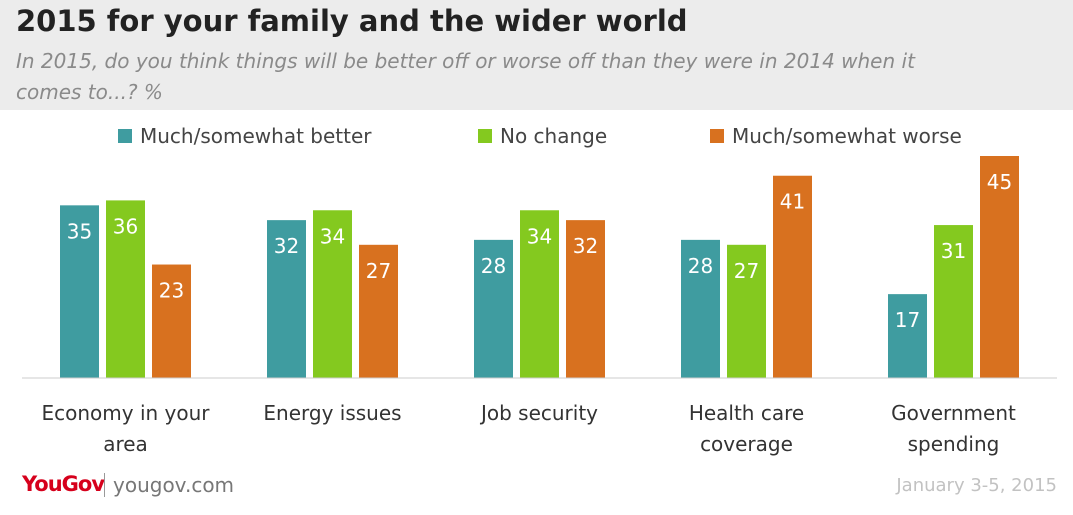 This screenshot has height=515, width=1073. I want to click on legend-label: Much/somewhat worse, so click(847, 136).